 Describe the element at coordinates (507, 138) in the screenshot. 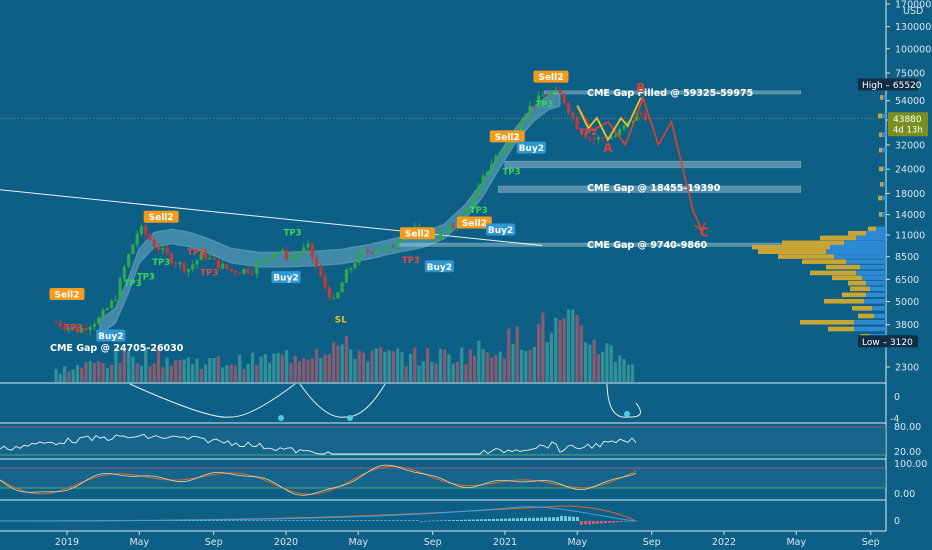

I see `sell-signal-label: Sell2` at that location.